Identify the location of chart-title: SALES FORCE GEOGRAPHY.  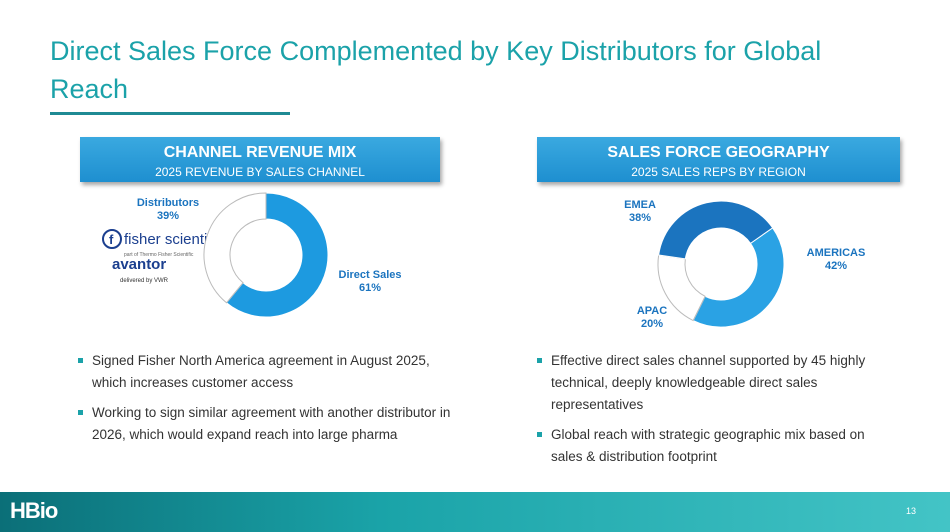
(718, 152).